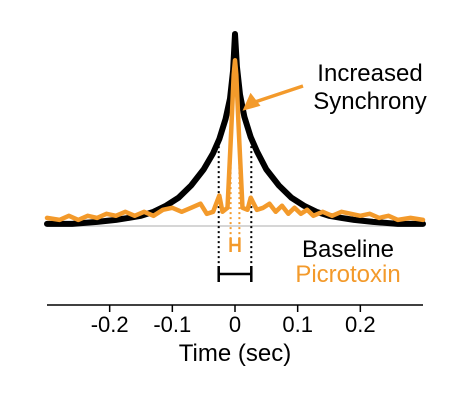  I want to click on legend-picrotoxin: Picrotoxin, so click(347, 274).